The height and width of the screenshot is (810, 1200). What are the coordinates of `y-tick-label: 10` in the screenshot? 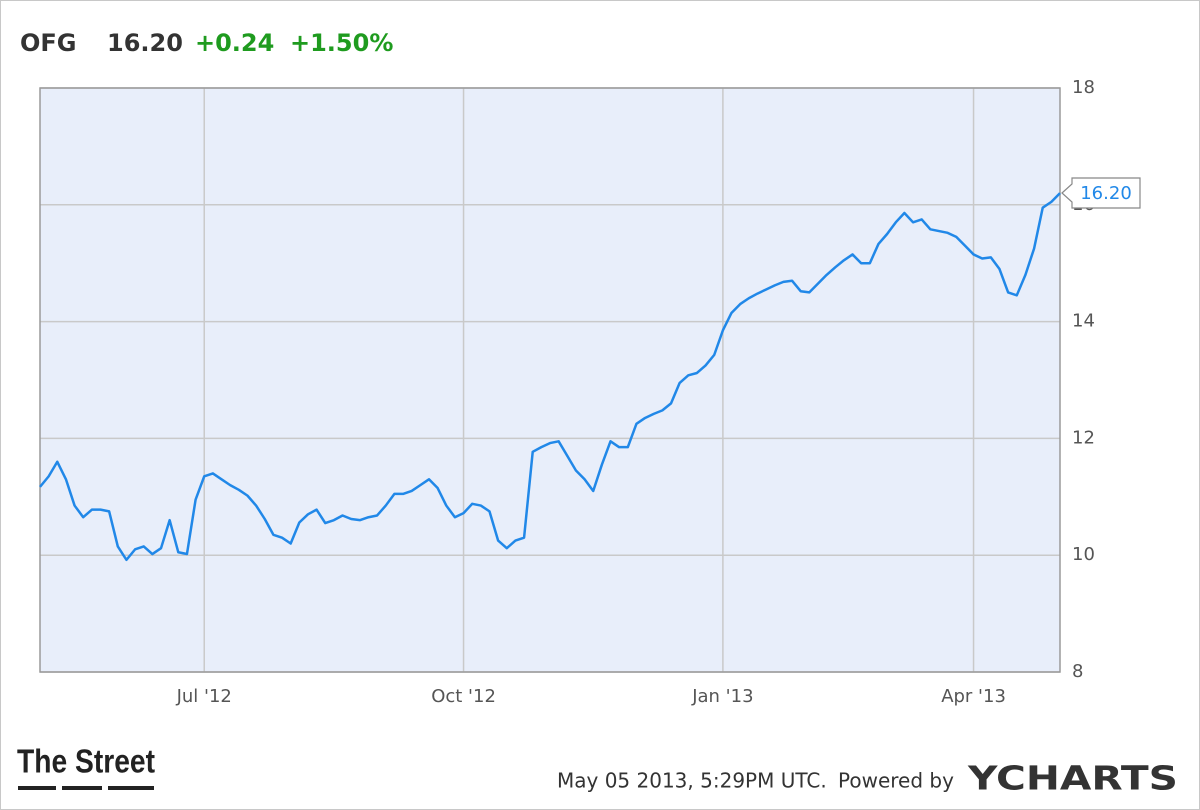 It's located at (1083, 554).